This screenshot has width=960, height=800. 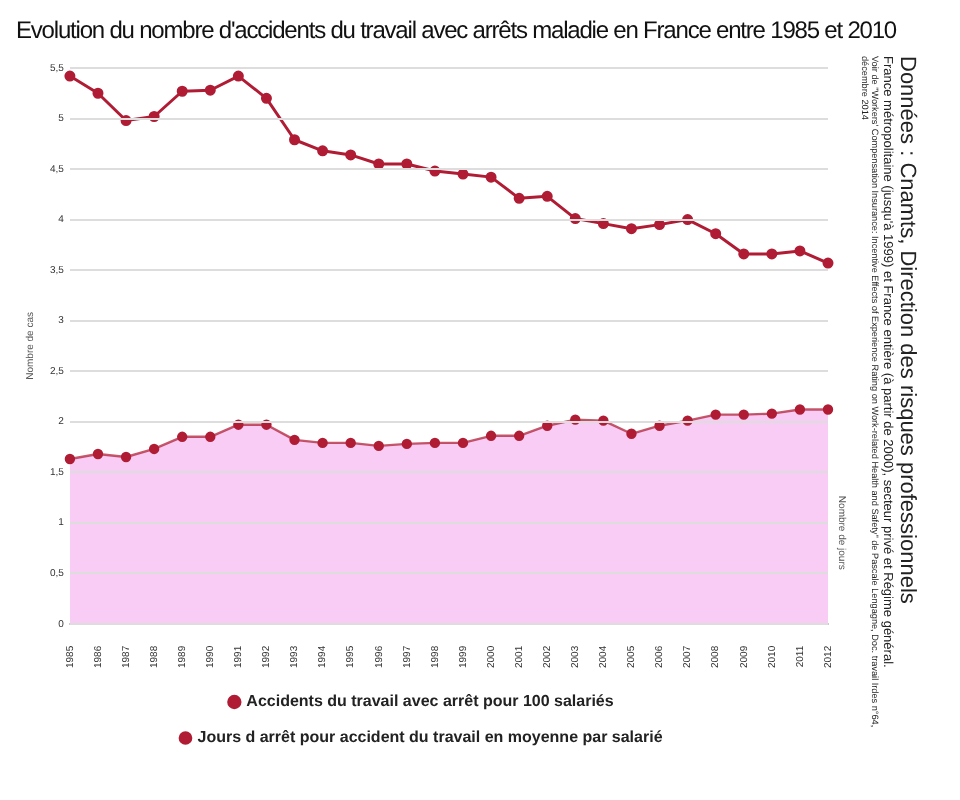 I want to click on legend-label: Accidents du travail avec arrêt pour 100 salariés, so click(x=430, y=701).